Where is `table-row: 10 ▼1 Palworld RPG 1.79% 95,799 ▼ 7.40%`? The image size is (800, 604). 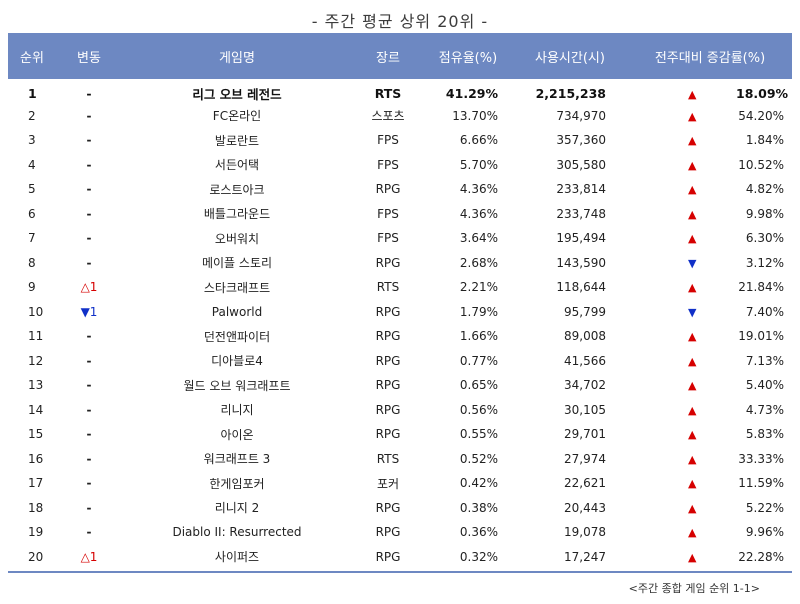
table-row: 10 ▼1 Palworld RPG 1.79% 95,799 ▼ 7.40% is located at coordinates (400, 312).